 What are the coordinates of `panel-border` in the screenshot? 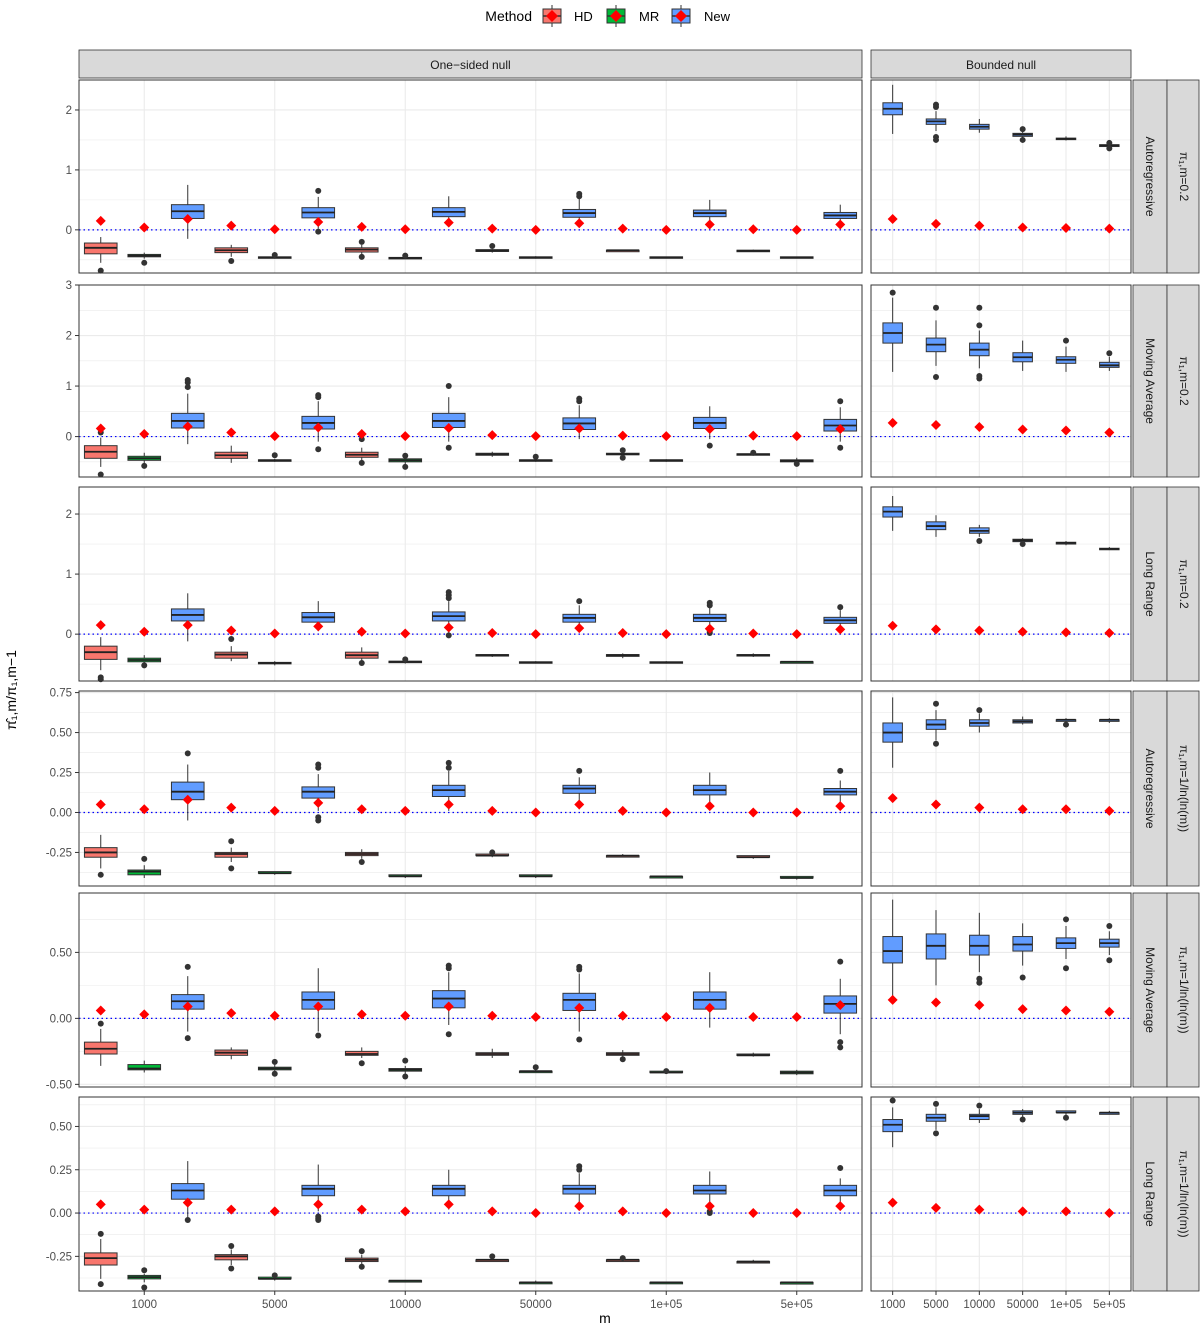 It's located at (470, 584).